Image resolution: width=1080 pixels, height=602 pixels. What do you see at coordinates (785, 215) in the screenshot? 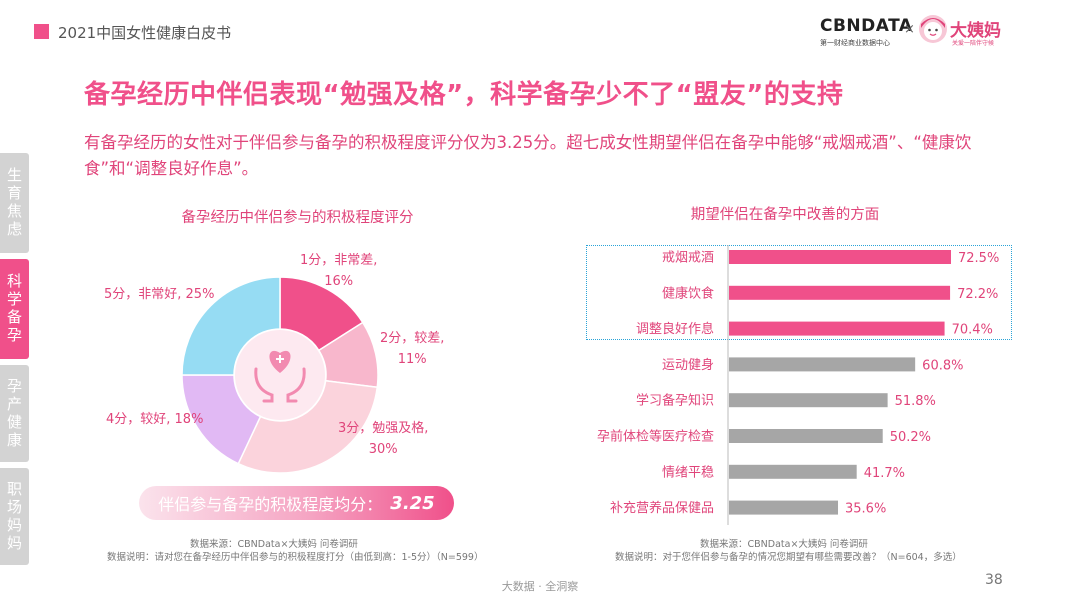
I see `bar-chart-title: 期望伴侣在备孕中改善的方面` at bounding box center [785, 215].